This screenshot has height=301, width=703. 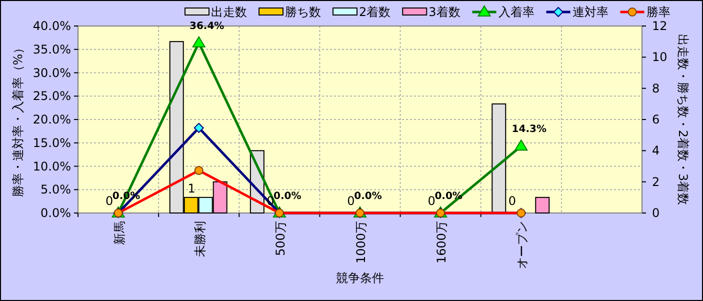 What do you see at coordinates (441, 242) in the screenshot?
I see `x-tick-label: 1600万` at bounding box center [441, 242].